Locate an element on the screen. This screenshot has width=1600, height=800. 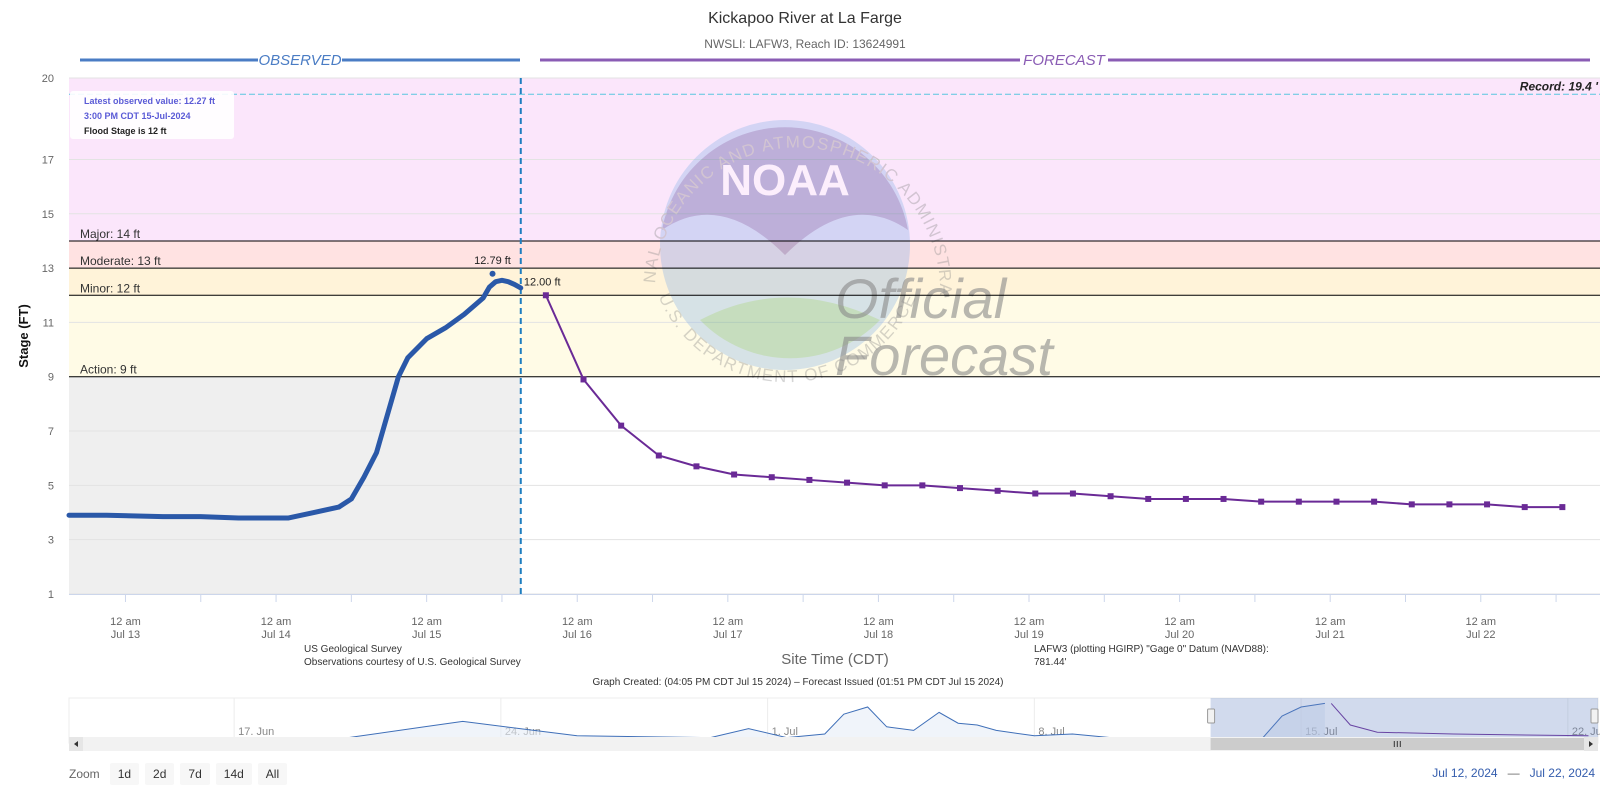
y-tick-label: 9 is located at coordinates (51, 378).